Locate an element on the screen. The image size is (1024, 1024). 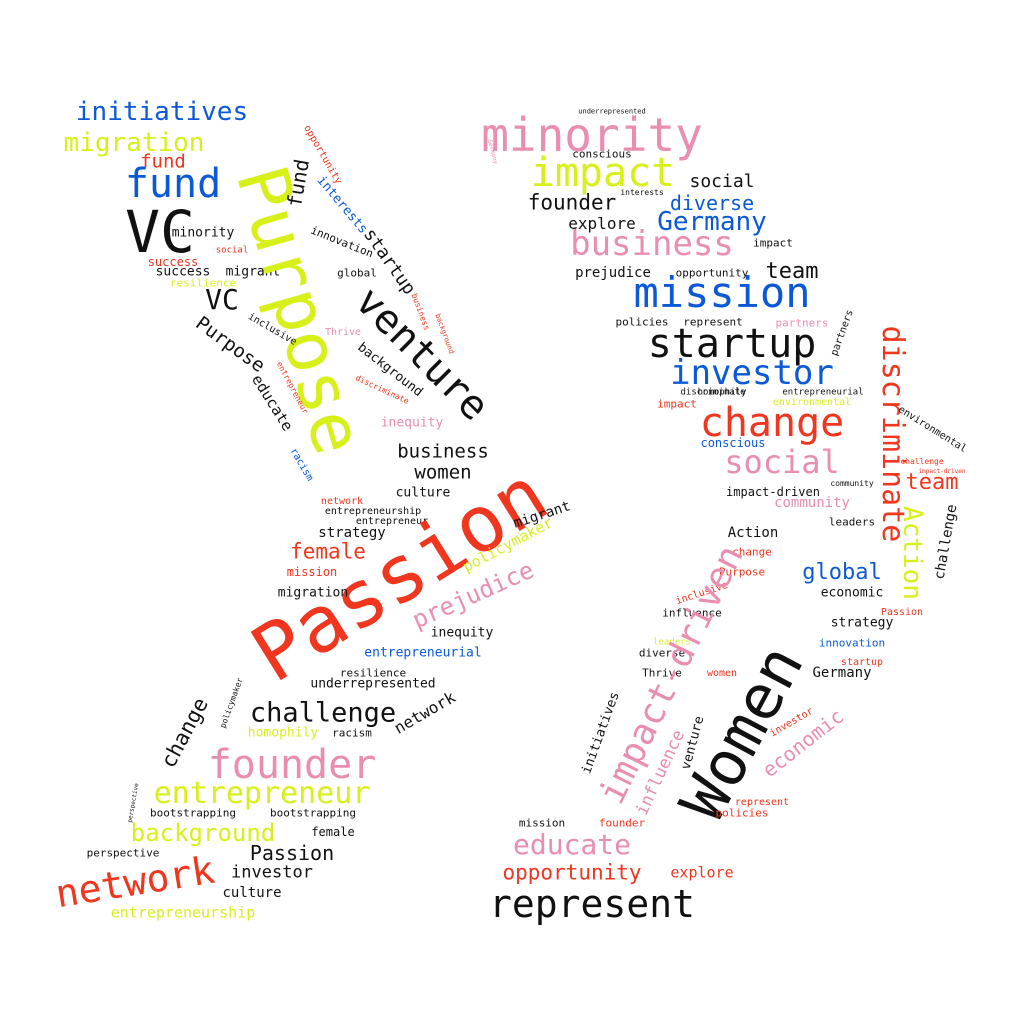
word: female is located at coordinates (333, 832).